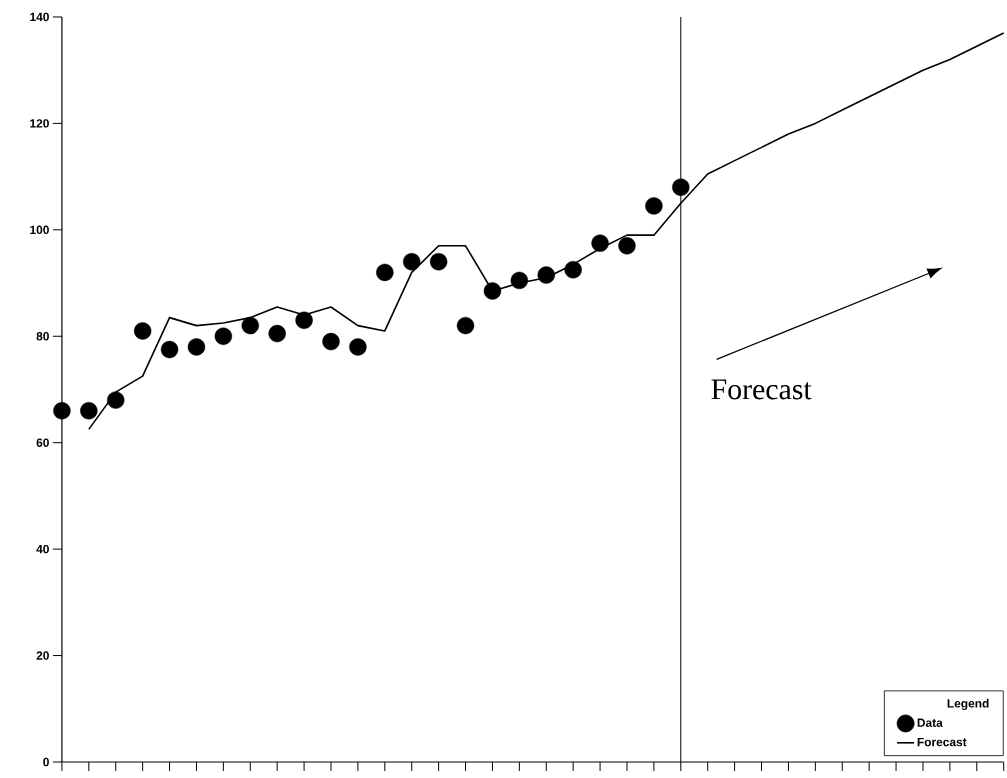 The width and height of the screenshot is (1007, 778). Describe the element at coordinates (42, 655) in the screenshot. I see `y-tick-label: 20` at that location.